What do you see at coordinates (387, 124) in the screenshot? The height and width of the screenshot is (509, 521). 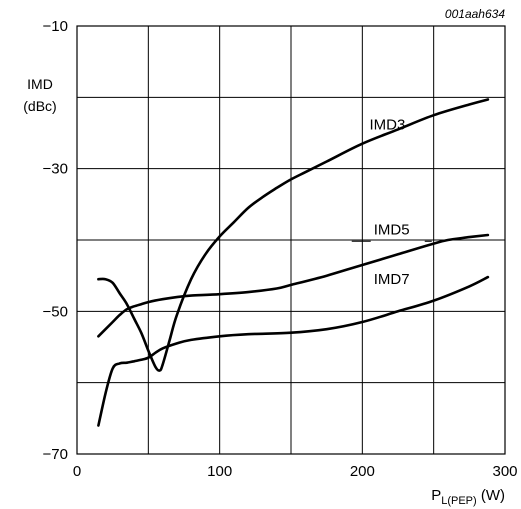 I see `series-label-imd3: IMD3` at bounding box center [387, 124].